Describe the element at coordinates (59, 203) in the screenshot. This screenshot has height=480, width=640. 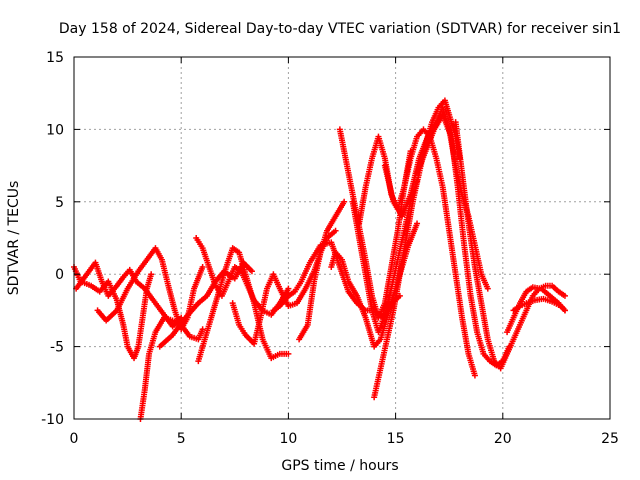
I see `y-tick-label: 5` at that location.